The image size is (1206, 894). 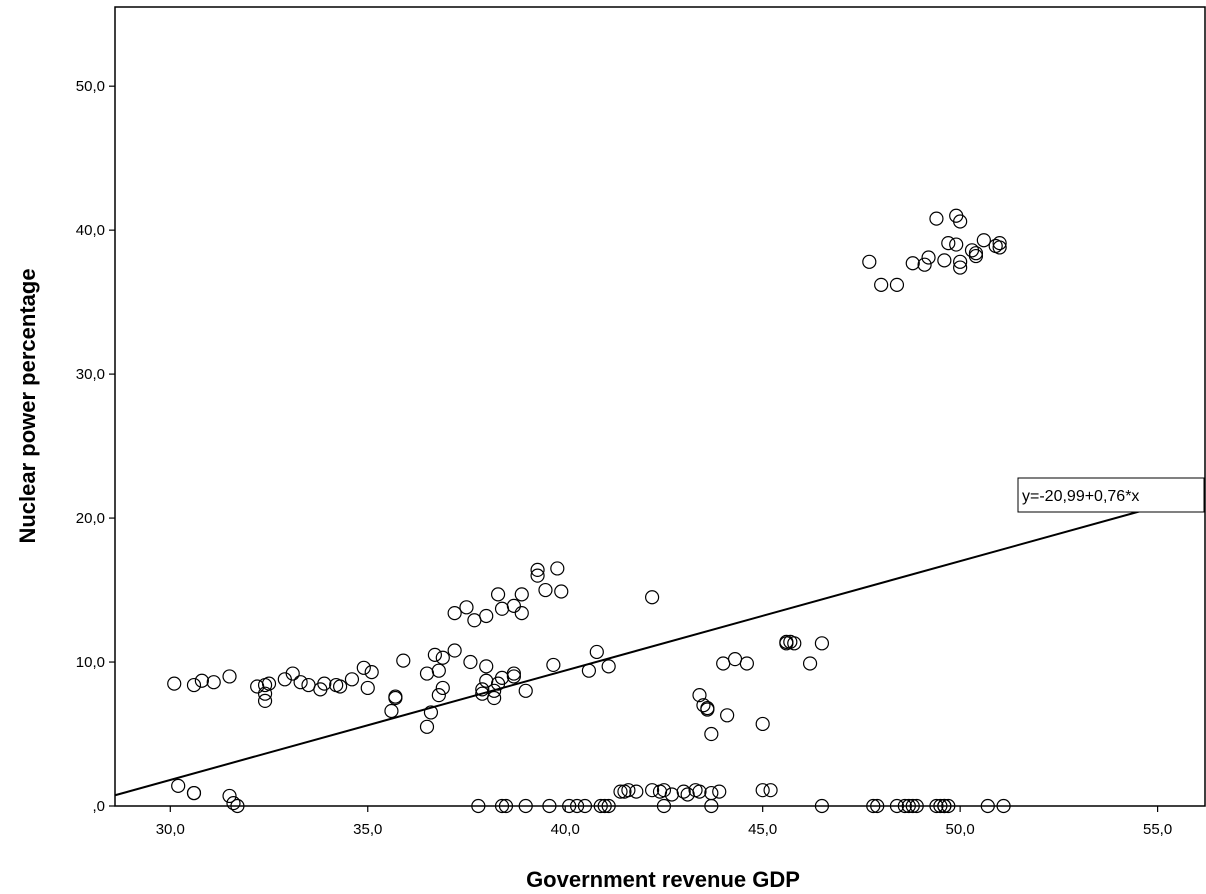 What do you see at coordinates (1080, 496) in the screenshot?
I see `regression-equation-label: y=-20,99+0,76*x` at bounding box center [1080, 496].